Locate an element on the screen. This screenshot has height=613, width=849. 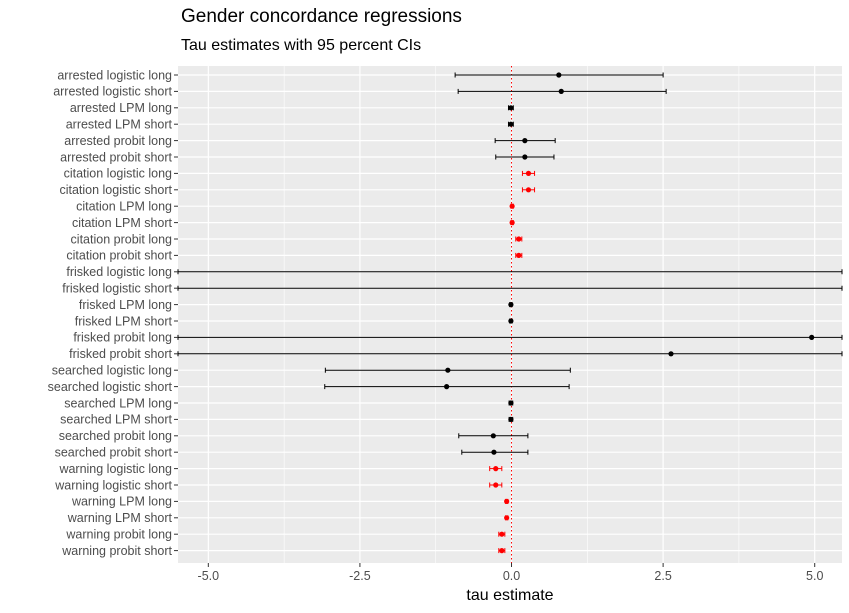
y-tick-label: arrested LPM short is located at coordinates (119, 125).